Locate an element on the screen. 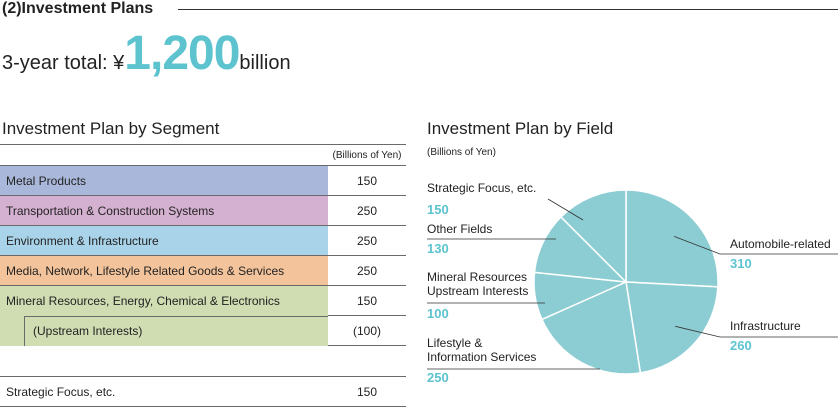  slice-value-strategic: 150 is located at coordinates (438, 209).